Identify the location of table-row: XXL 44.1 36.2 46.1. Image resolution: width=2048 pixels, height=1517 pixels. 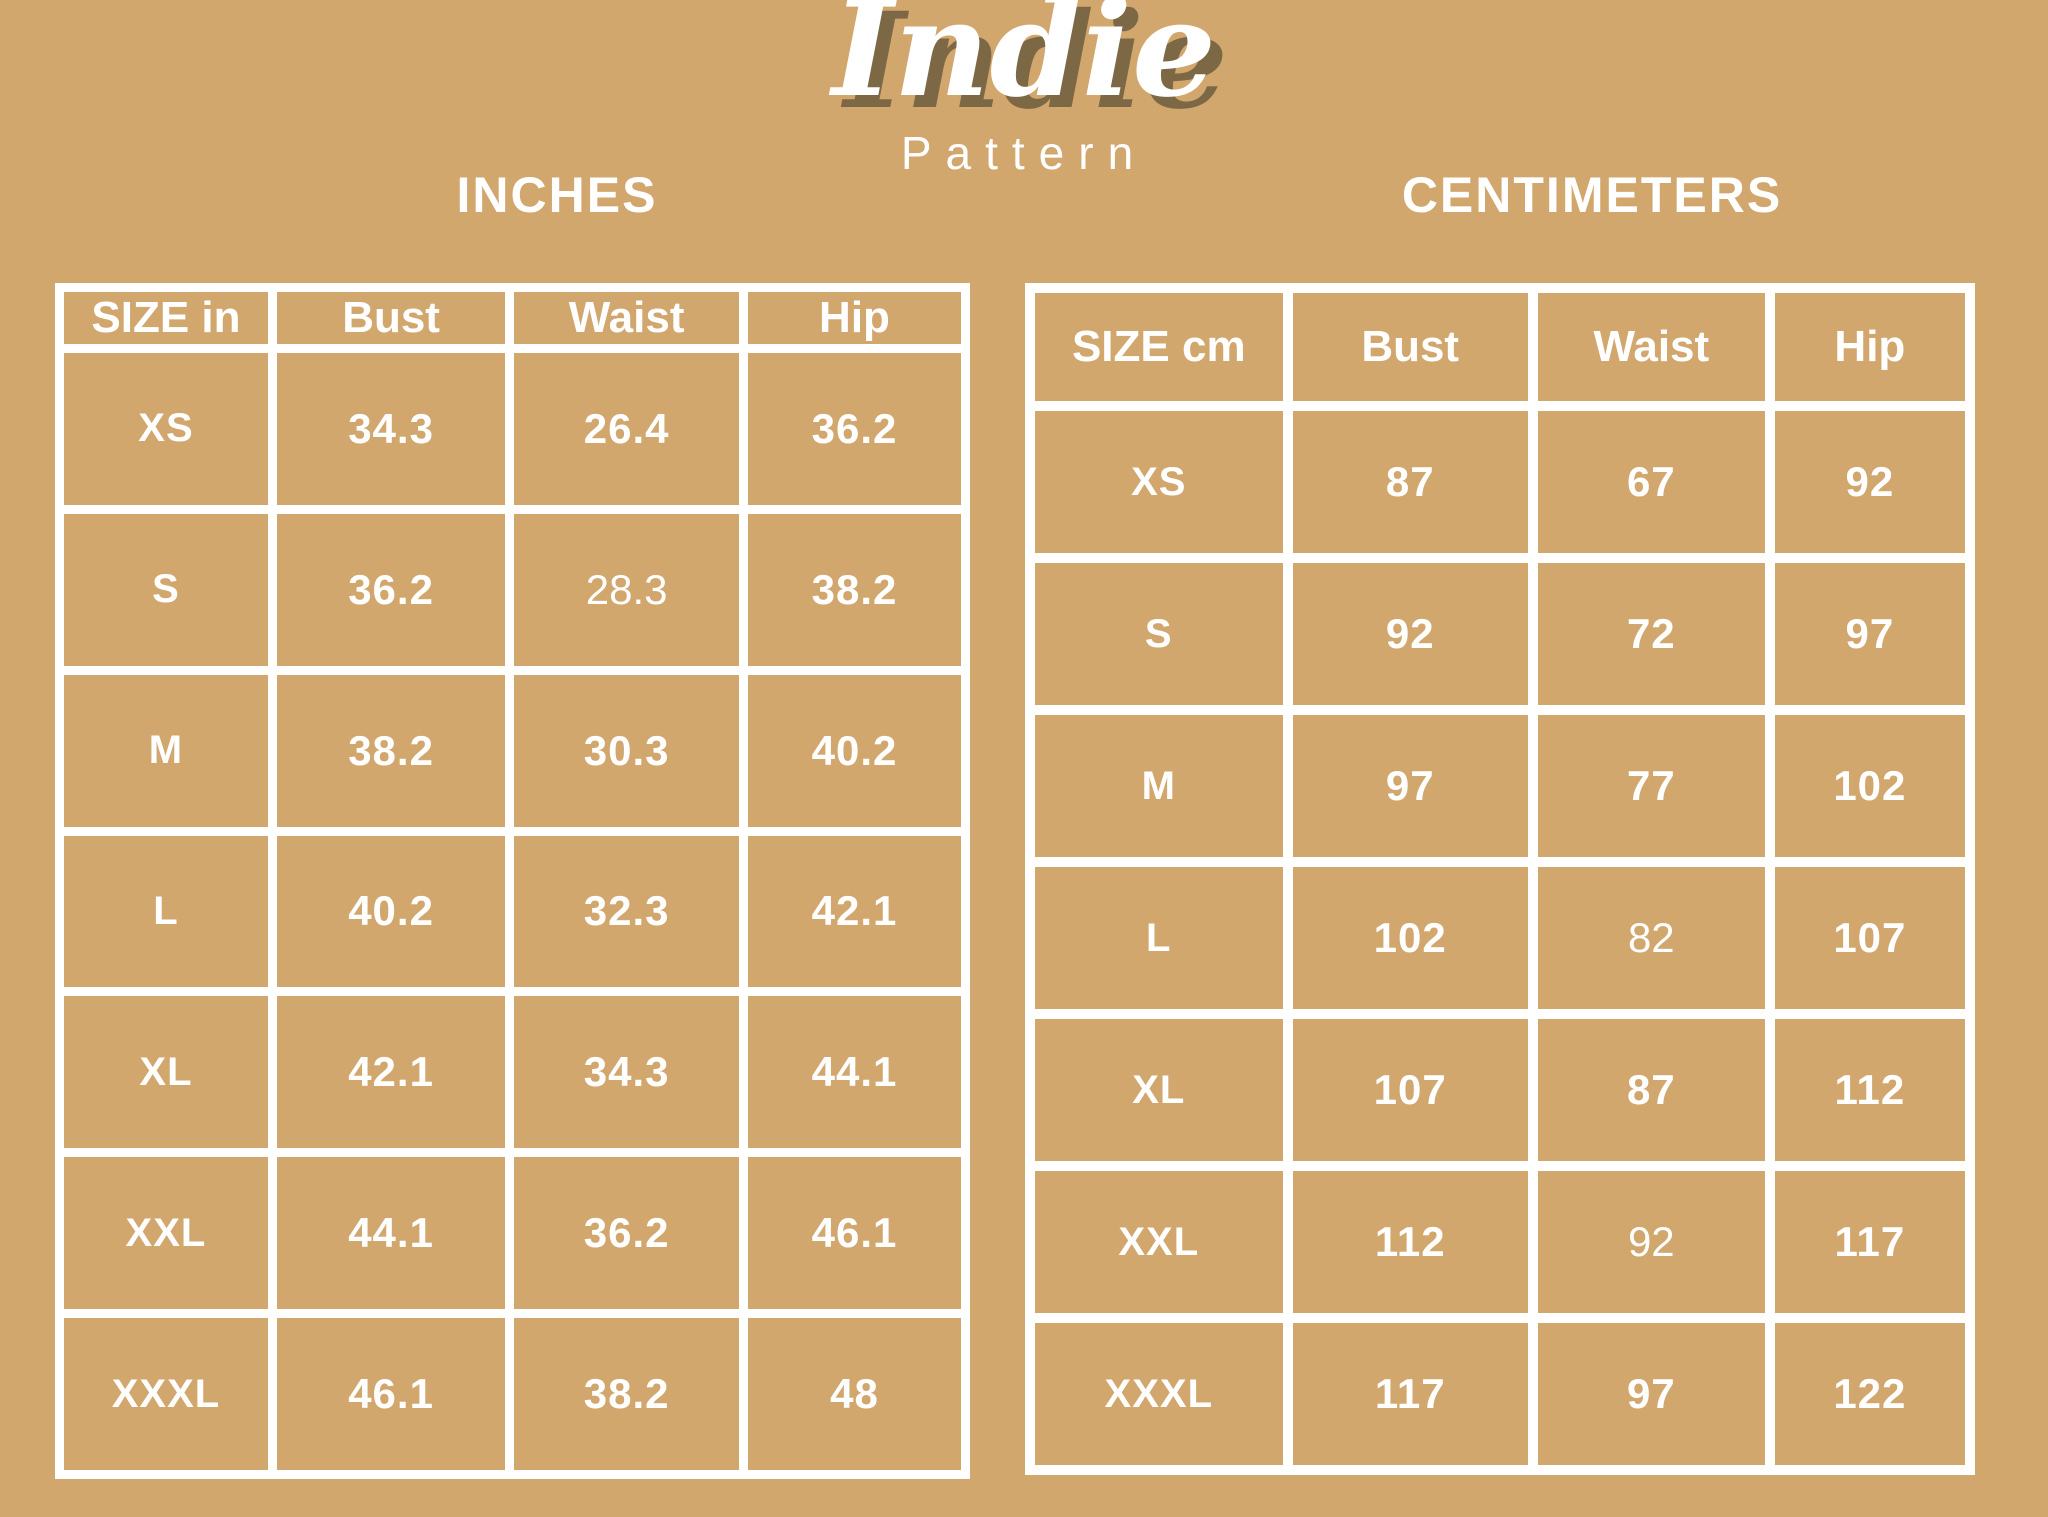
(512, 1233).